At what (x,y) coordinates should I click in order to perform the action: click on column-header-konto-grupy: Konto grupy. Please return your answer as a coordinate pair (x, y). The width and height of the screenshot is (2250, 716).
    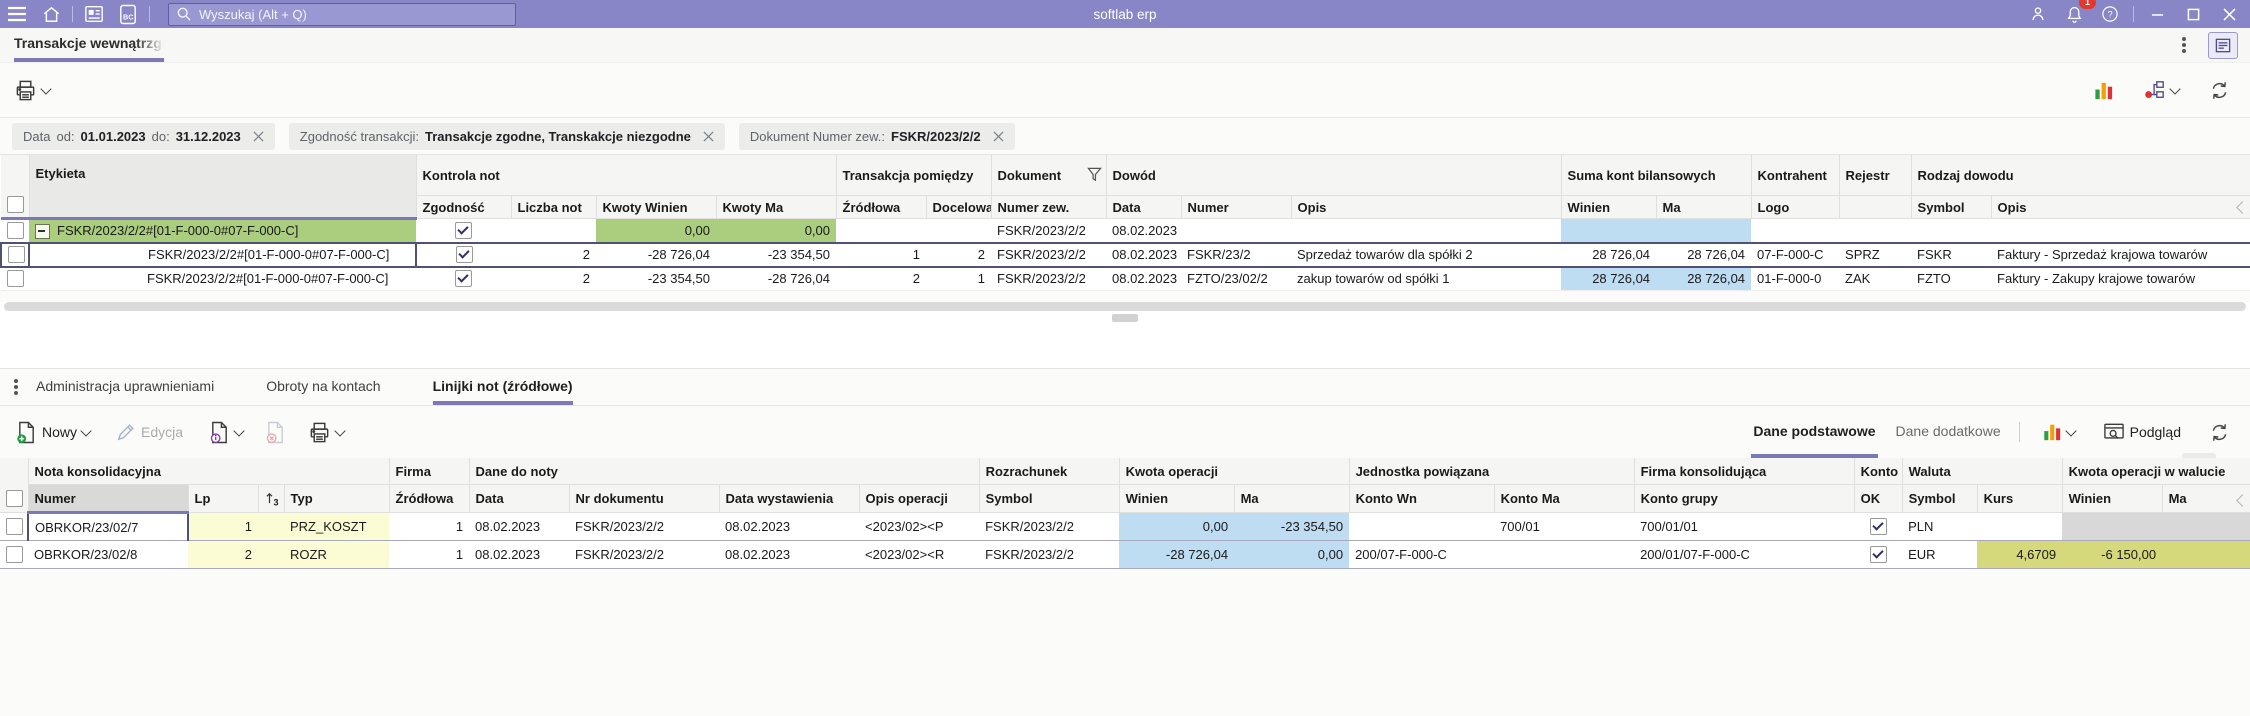
    Looking at the image, I should click on (1744, 498).